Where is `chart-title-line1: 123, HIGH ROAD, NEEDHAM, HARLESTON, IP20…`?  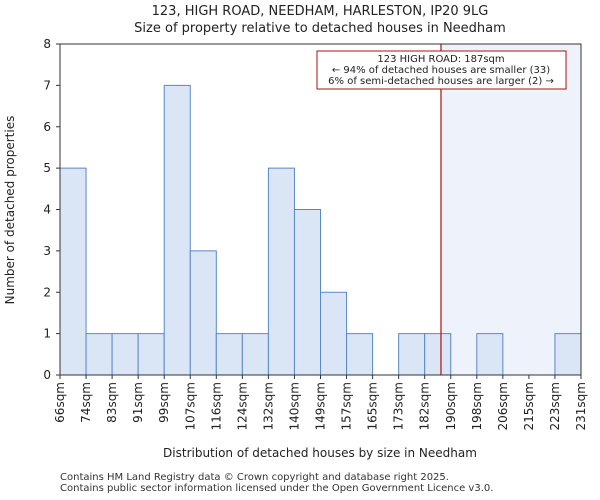
chart-title-line1: 123, HIGH ROAD, NEEDHAM, HARLESTON, IP20… is located at coordinates (320, 11).